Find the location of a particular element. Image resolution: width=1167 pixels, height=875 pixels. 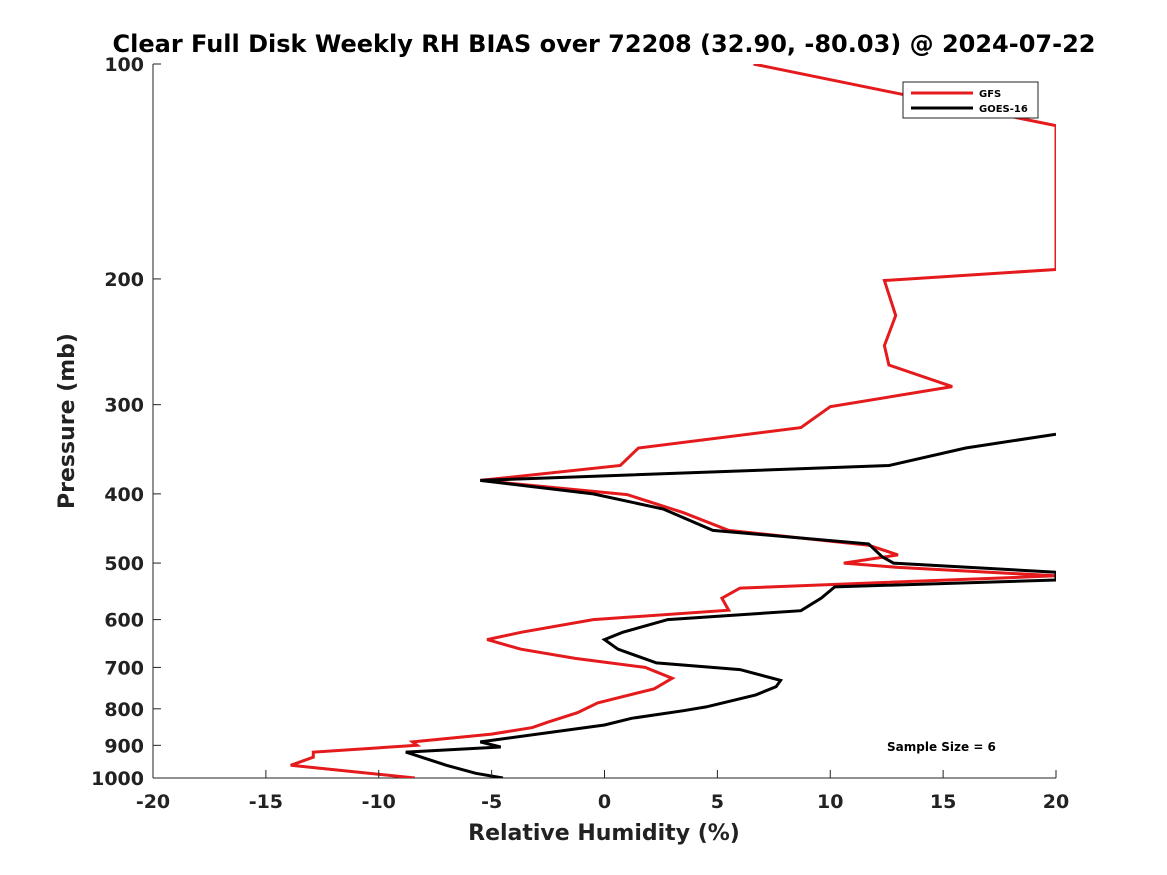

y-tick-label: 1000 is located at coordinates (117, 779).